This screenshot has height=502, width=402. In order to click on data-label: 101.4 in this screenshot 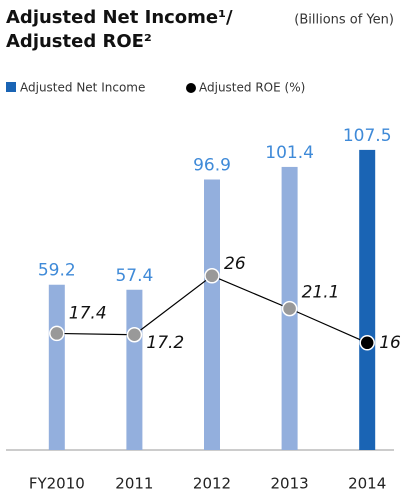, I will do `click(289, 153)`.